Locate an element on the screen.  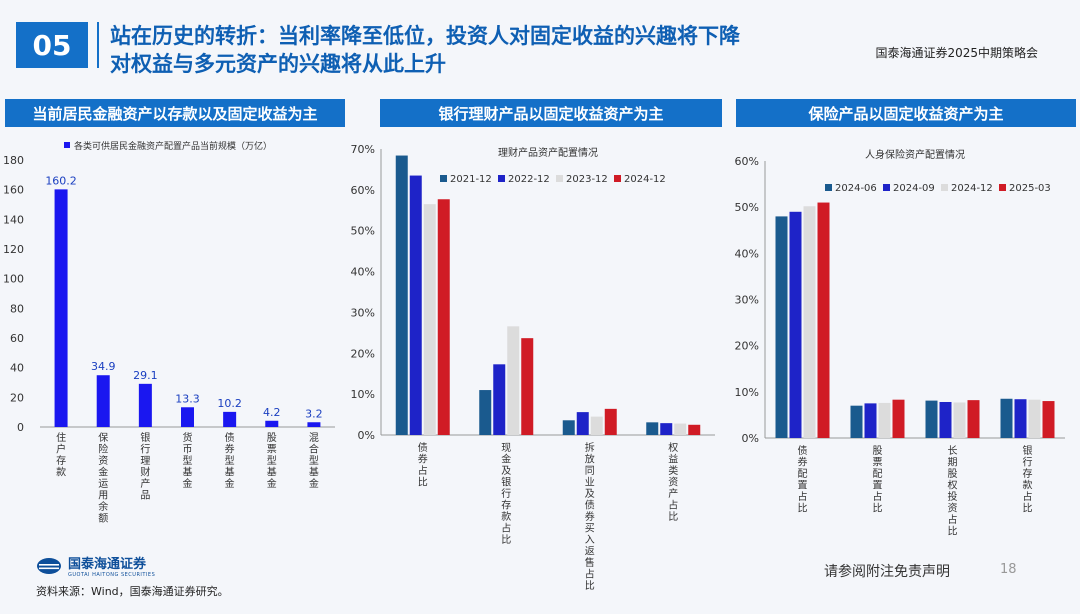
y-tick-label: 0 is located at coordinates (20, 427).